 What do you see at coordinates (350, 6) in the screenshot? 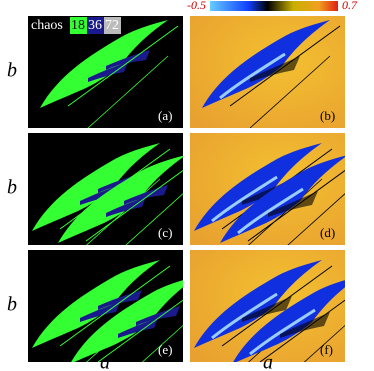
I see `colorbar-max: 0.7` at bounding box center [350, 6].